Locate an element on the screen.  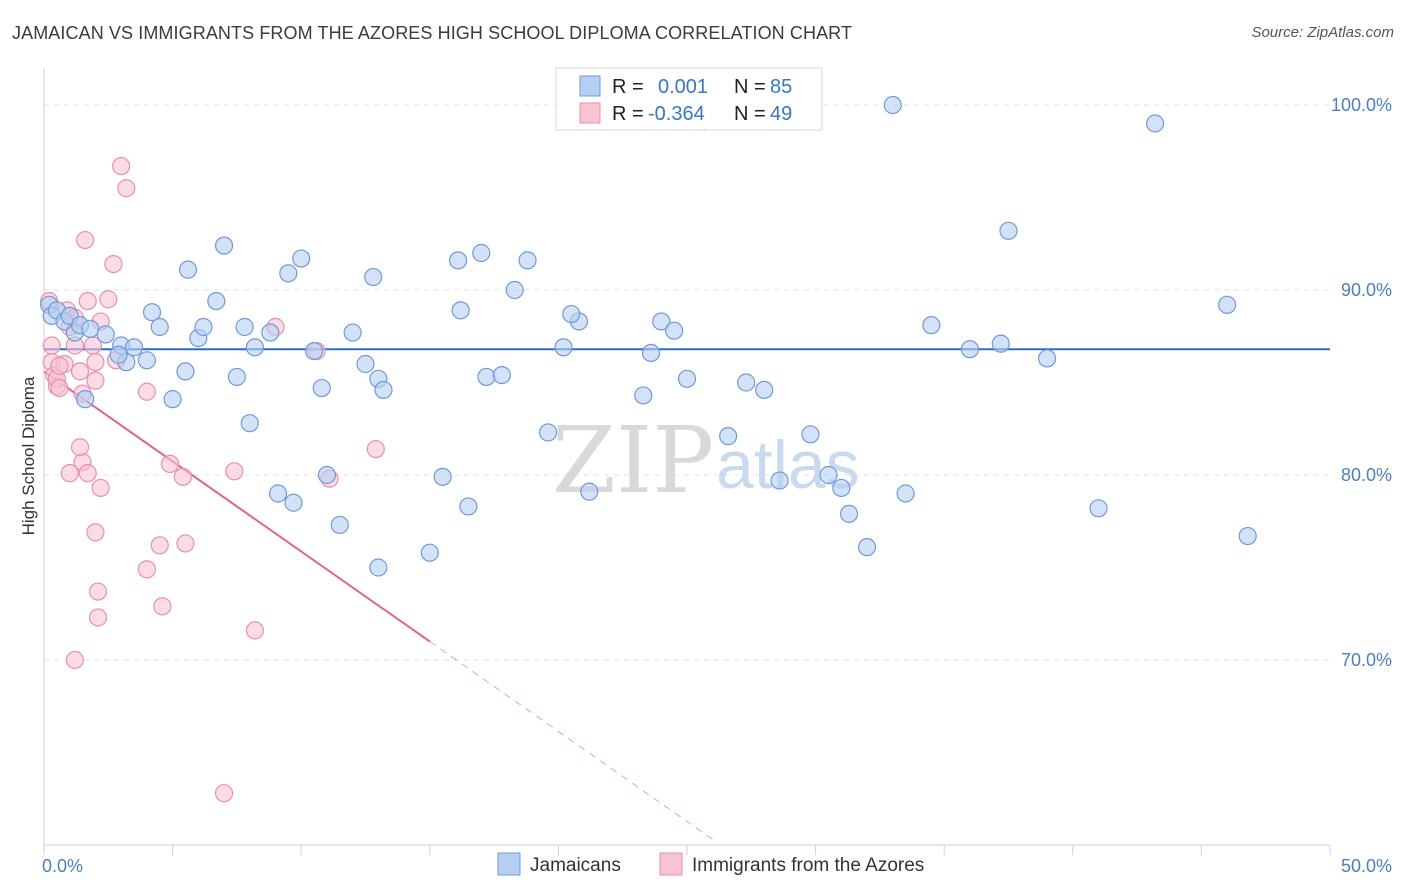
y-axis-tick-labels: 70.0% 80.0% 90.0% 100.0% is located at coordinates (1361, 382).